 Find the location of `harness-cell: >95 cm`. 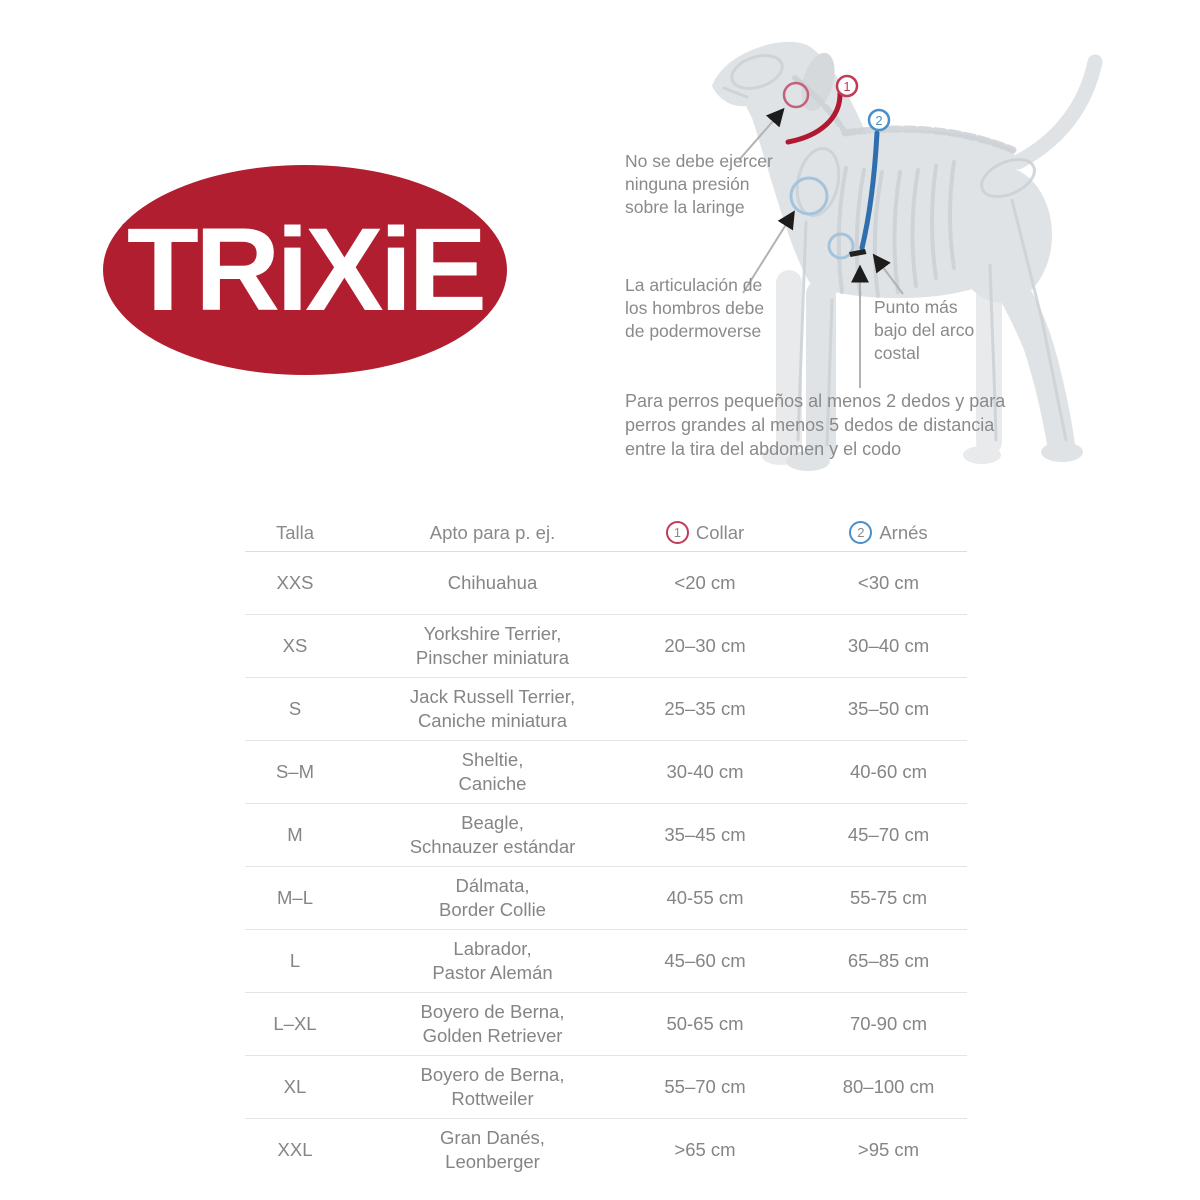

harness-cell: >95 cm is located at coordinates (888, 1149).